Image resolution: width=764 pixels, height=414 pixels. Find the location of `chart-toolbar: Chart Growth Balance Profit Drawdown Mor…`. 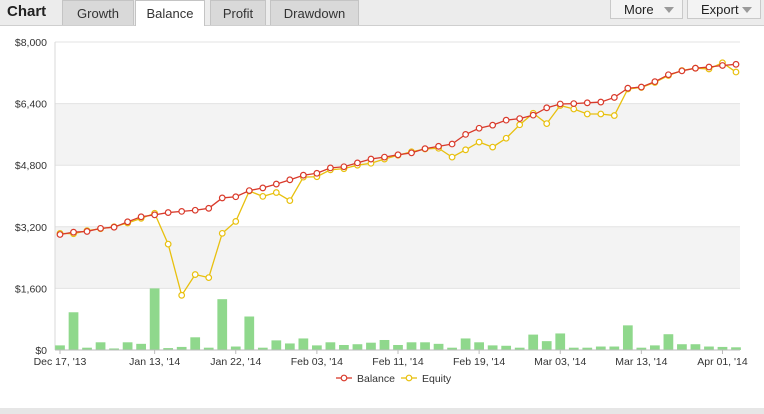

chart-toolbar: Chart Growth Balance Profit Drawdown Mor… is located at coordinates (382, 13).